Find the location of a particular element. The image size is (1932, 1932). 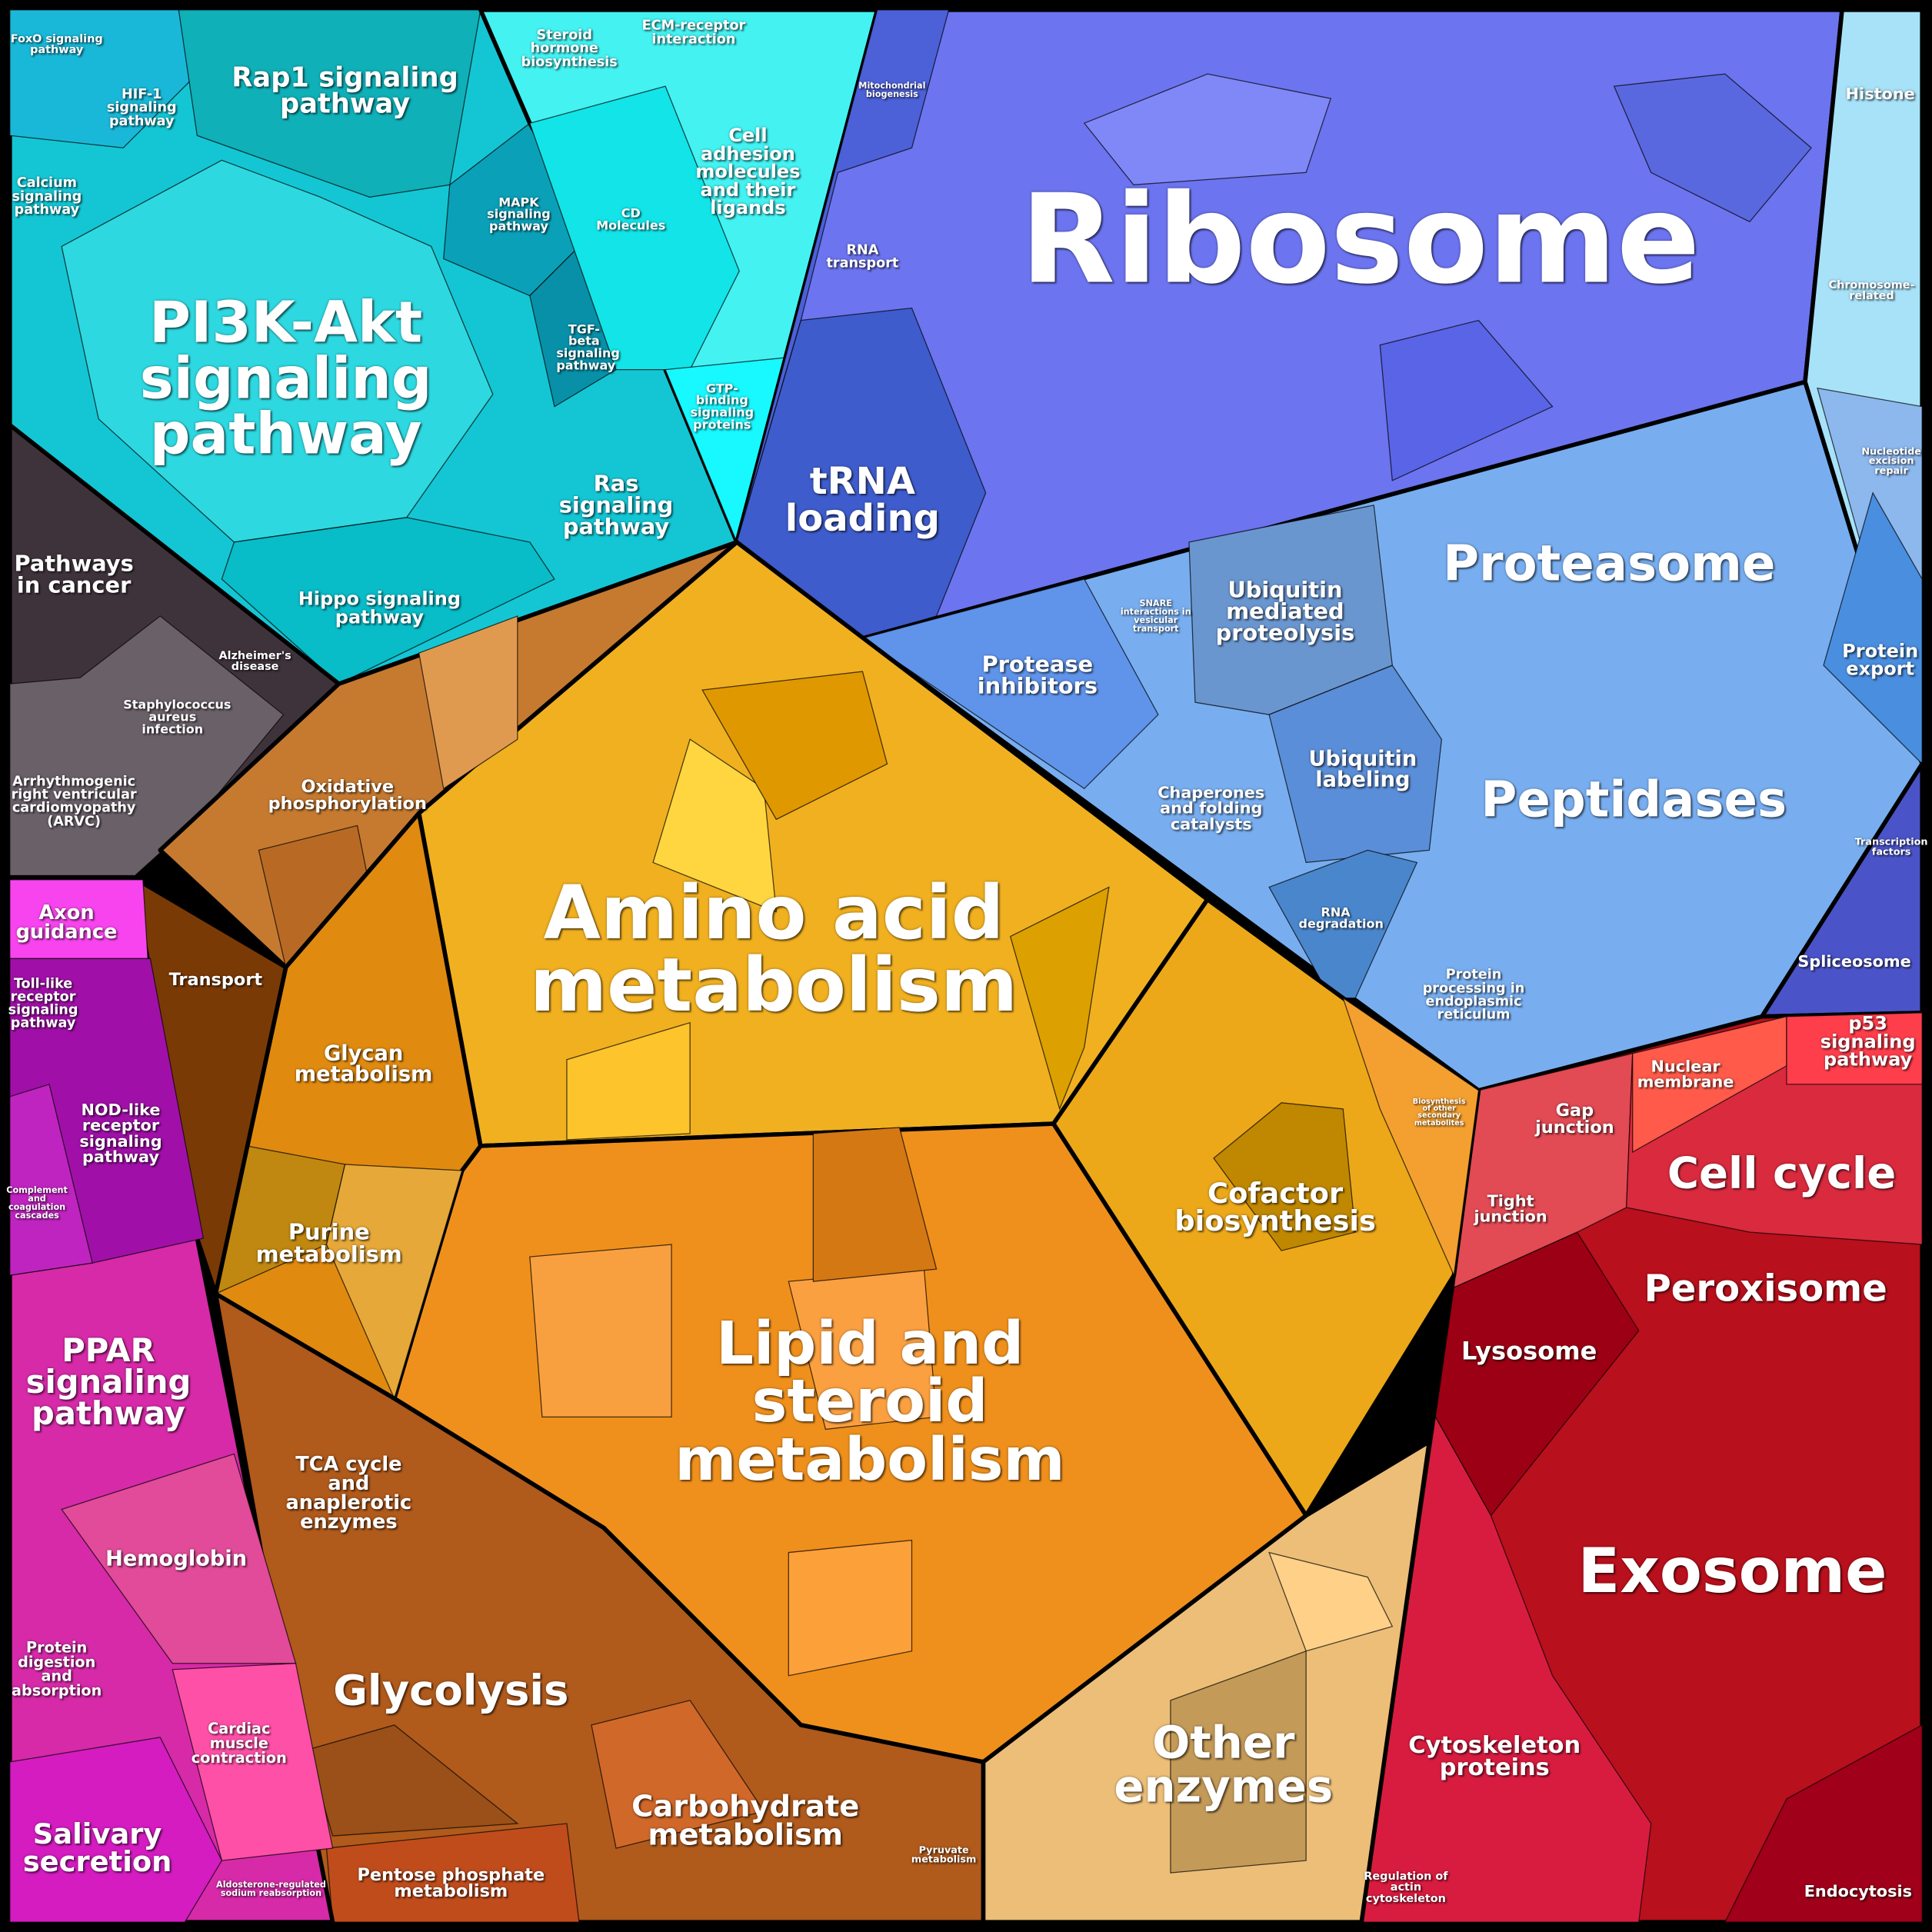

other-enzymes-group is located at coordinates (1206, 1681).